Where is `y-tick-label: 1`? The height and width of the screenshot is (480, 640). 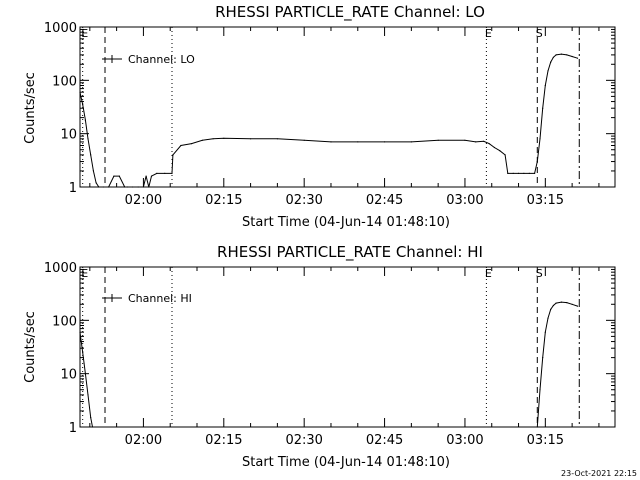 y-tick-label: 1 is located at coordinates (73, 188).